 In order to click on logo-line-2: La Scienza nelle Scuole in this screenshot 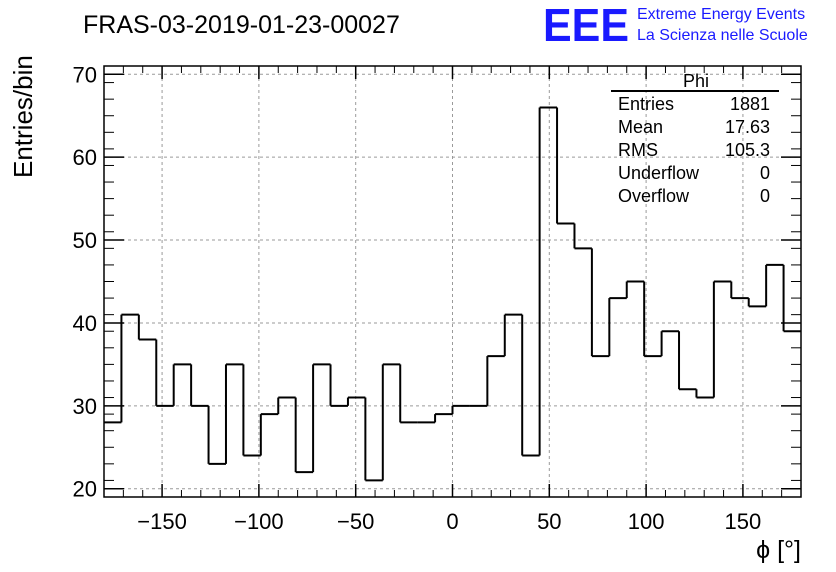, I will do `click(722, 35)`.